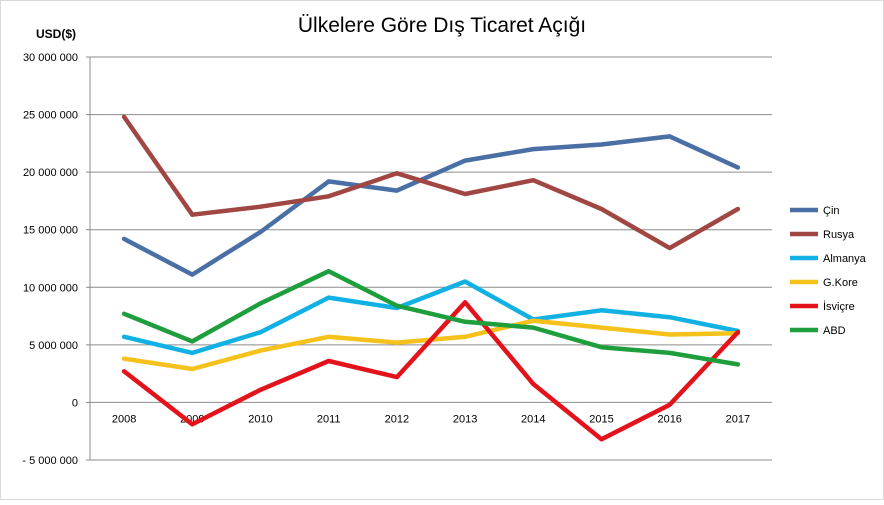  Describe the element at coordinates (50, 461) in the screenshot. I see `y-tick-label: - 5 000 000` at that location.